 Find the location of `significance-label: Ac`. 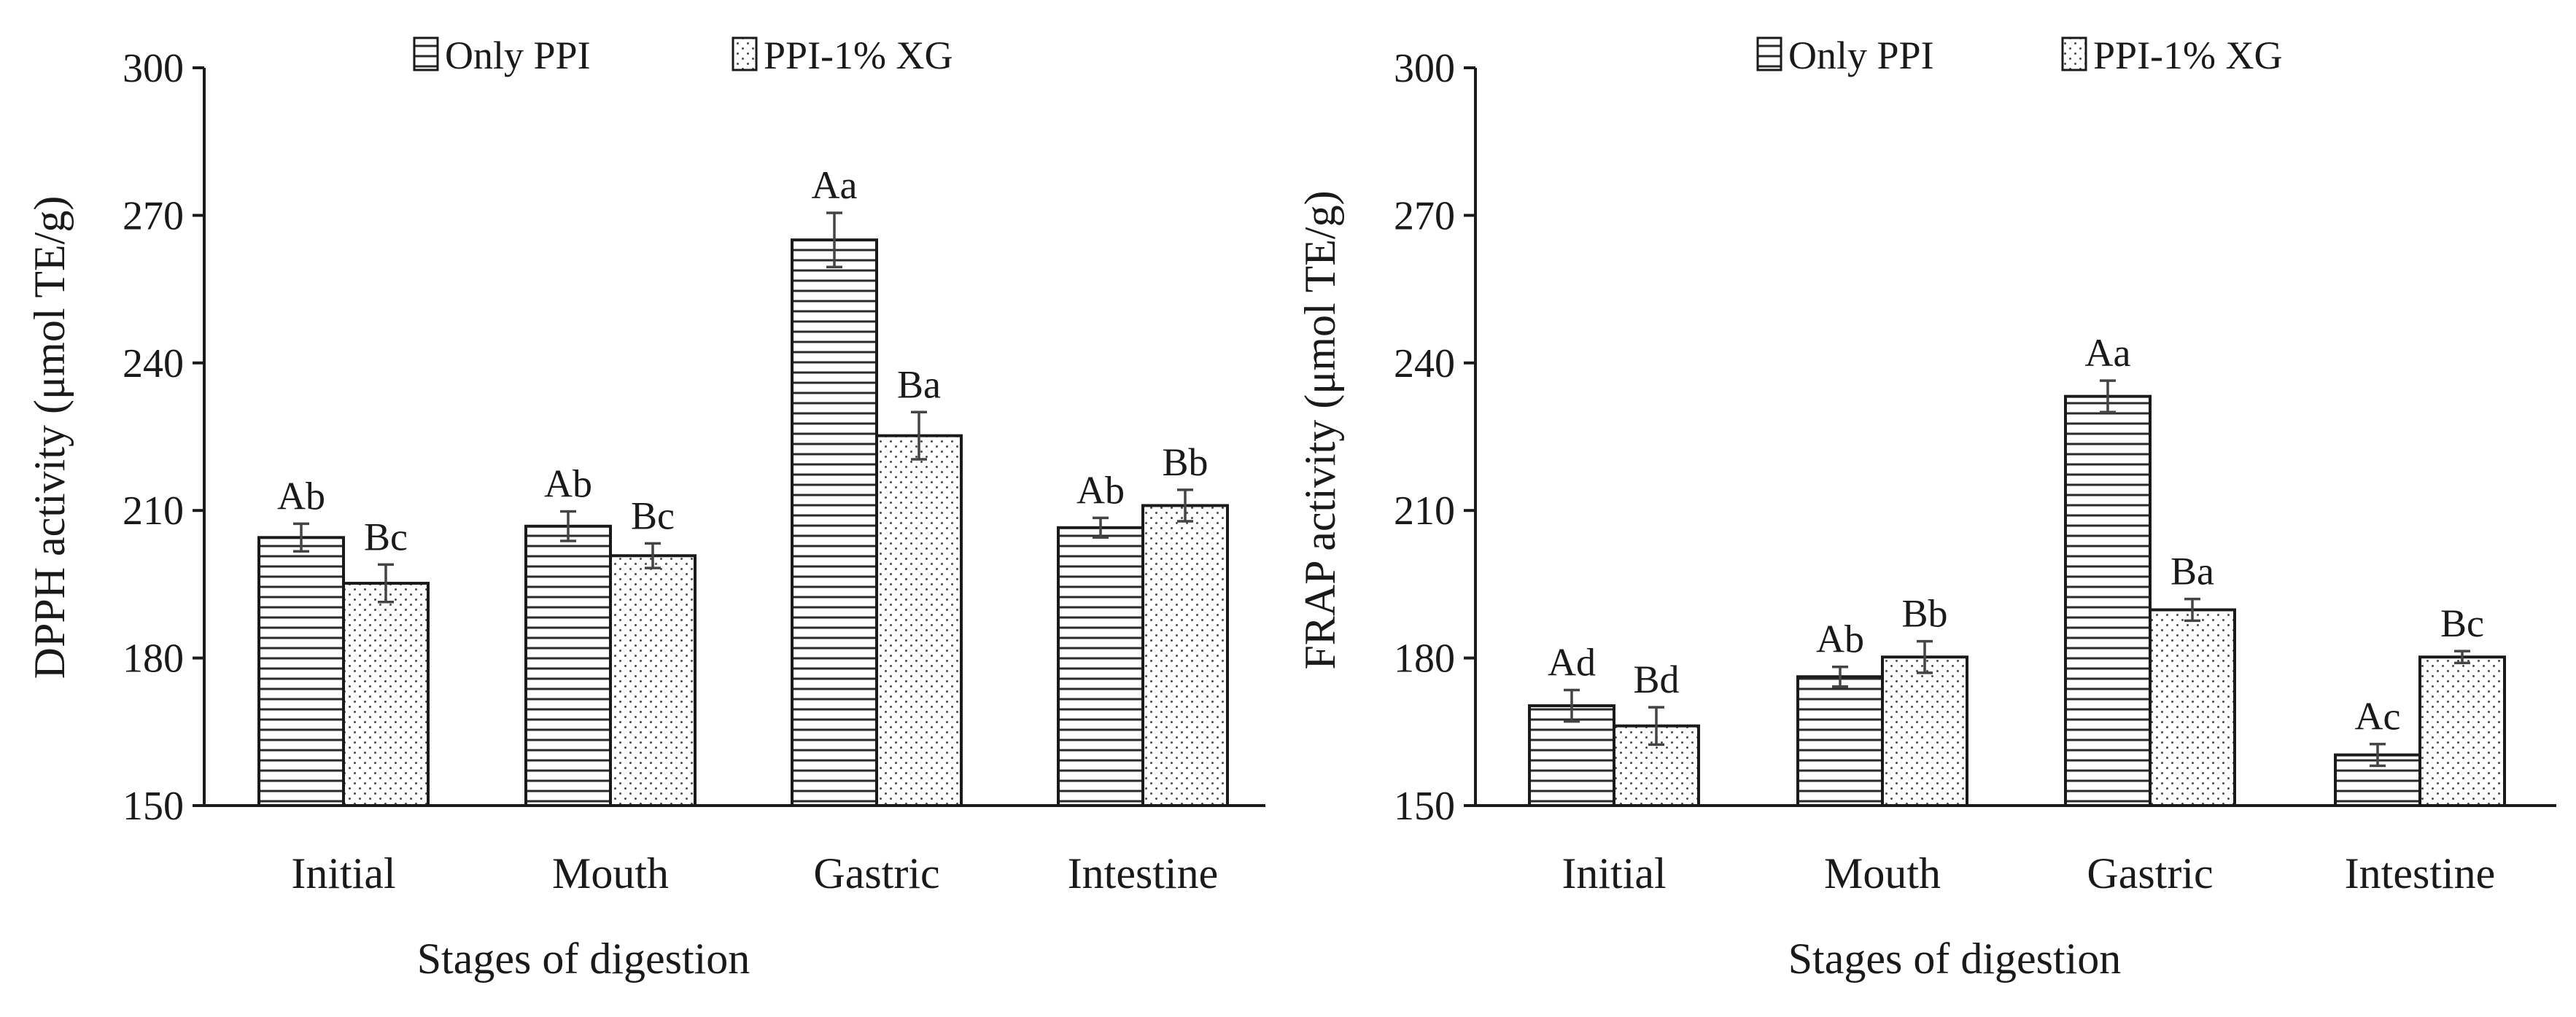

significance-label: Ac is located at coordinates (2378, 717).